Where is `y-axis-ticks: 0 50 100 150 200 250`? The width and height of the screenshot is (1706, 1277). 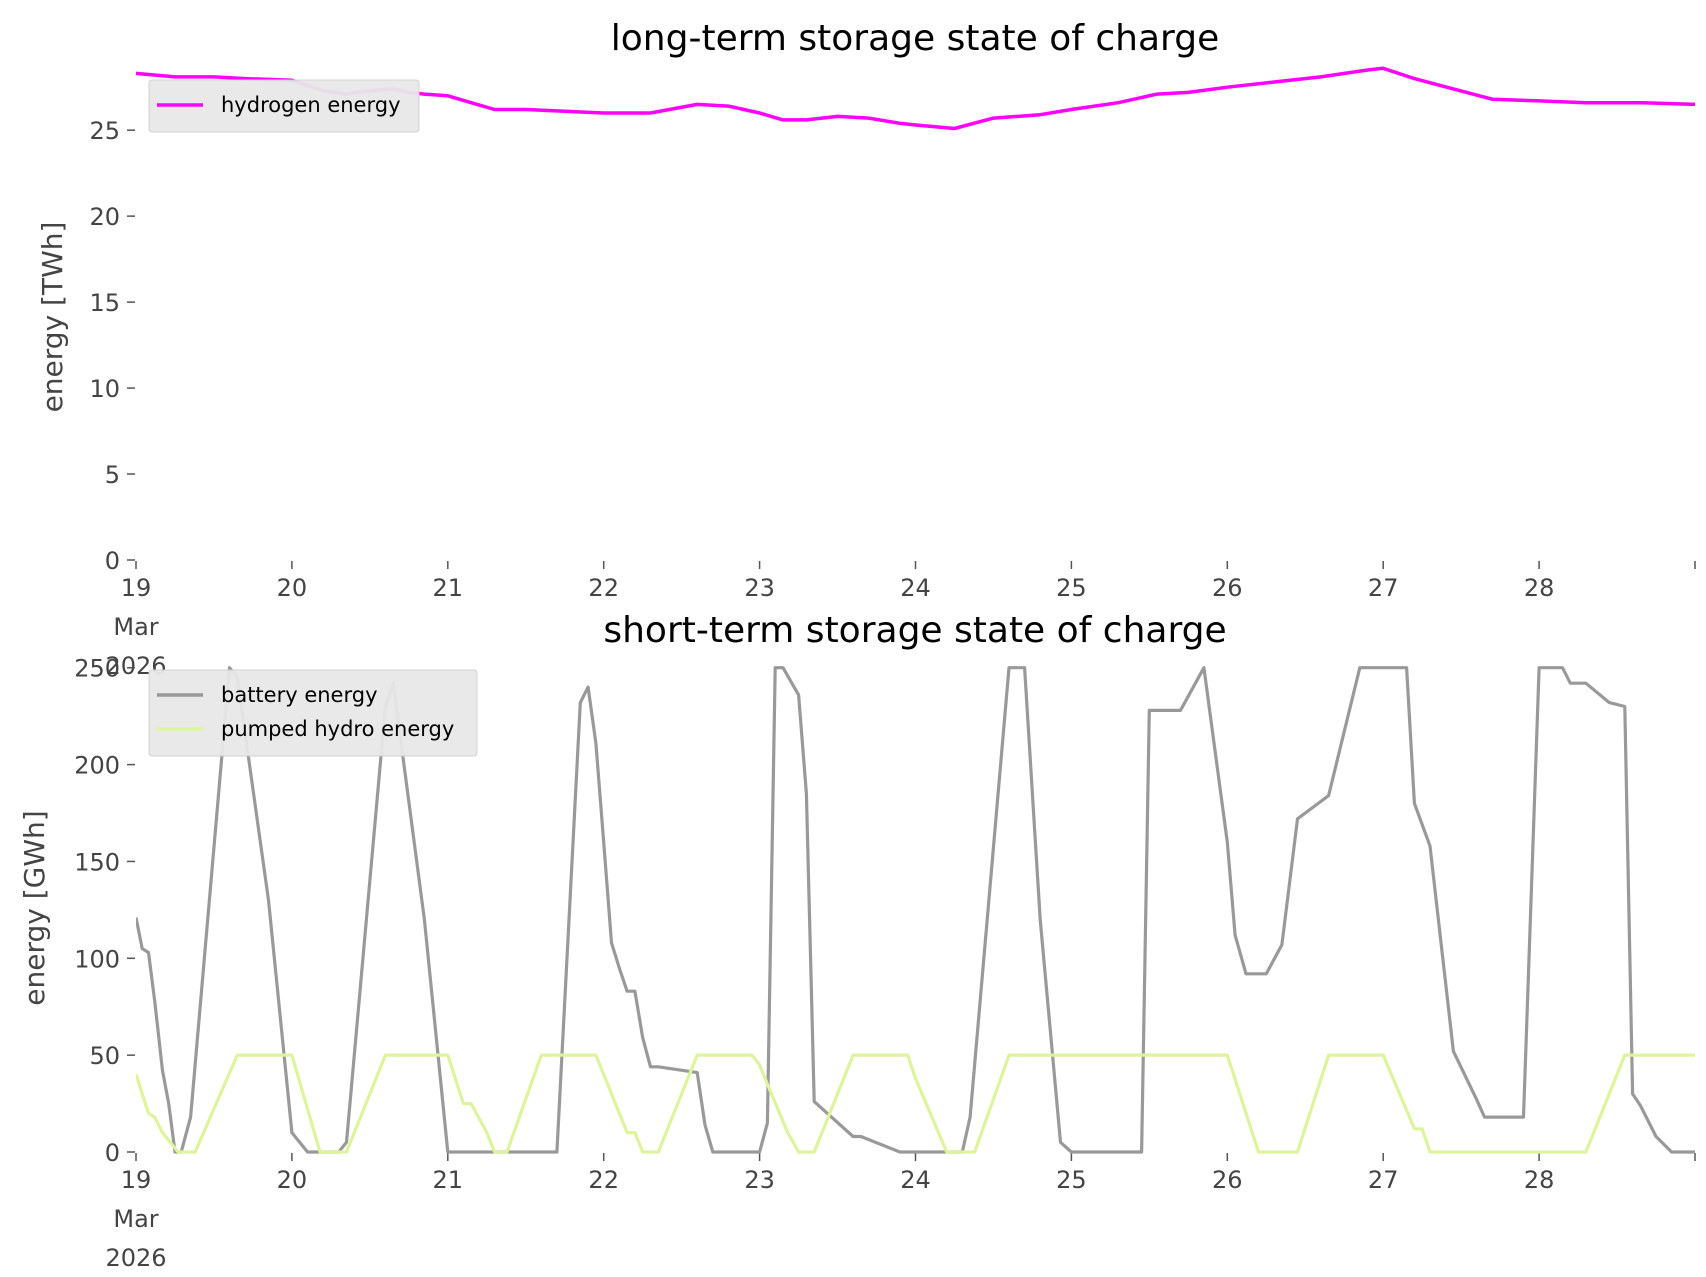
y-axis-ticks: 0 50 100 150 200 250 is located at coordinates (104, 911).